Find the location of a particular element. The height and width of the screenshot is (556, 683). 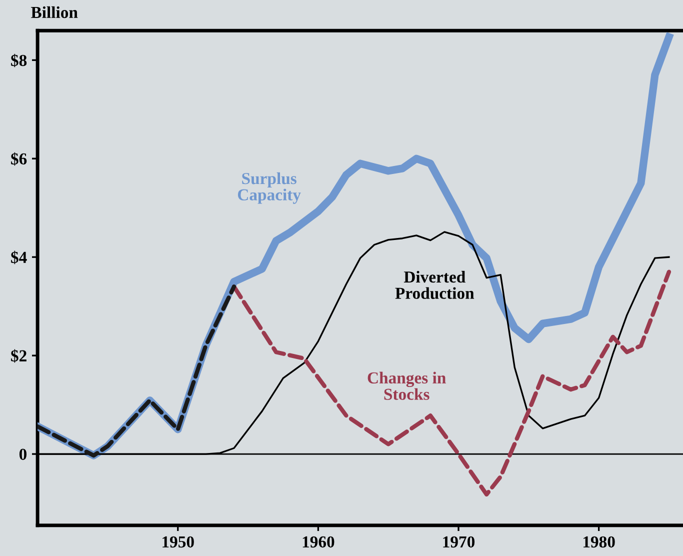

y-tick-label: $6 is located at coordinates (19, 159).